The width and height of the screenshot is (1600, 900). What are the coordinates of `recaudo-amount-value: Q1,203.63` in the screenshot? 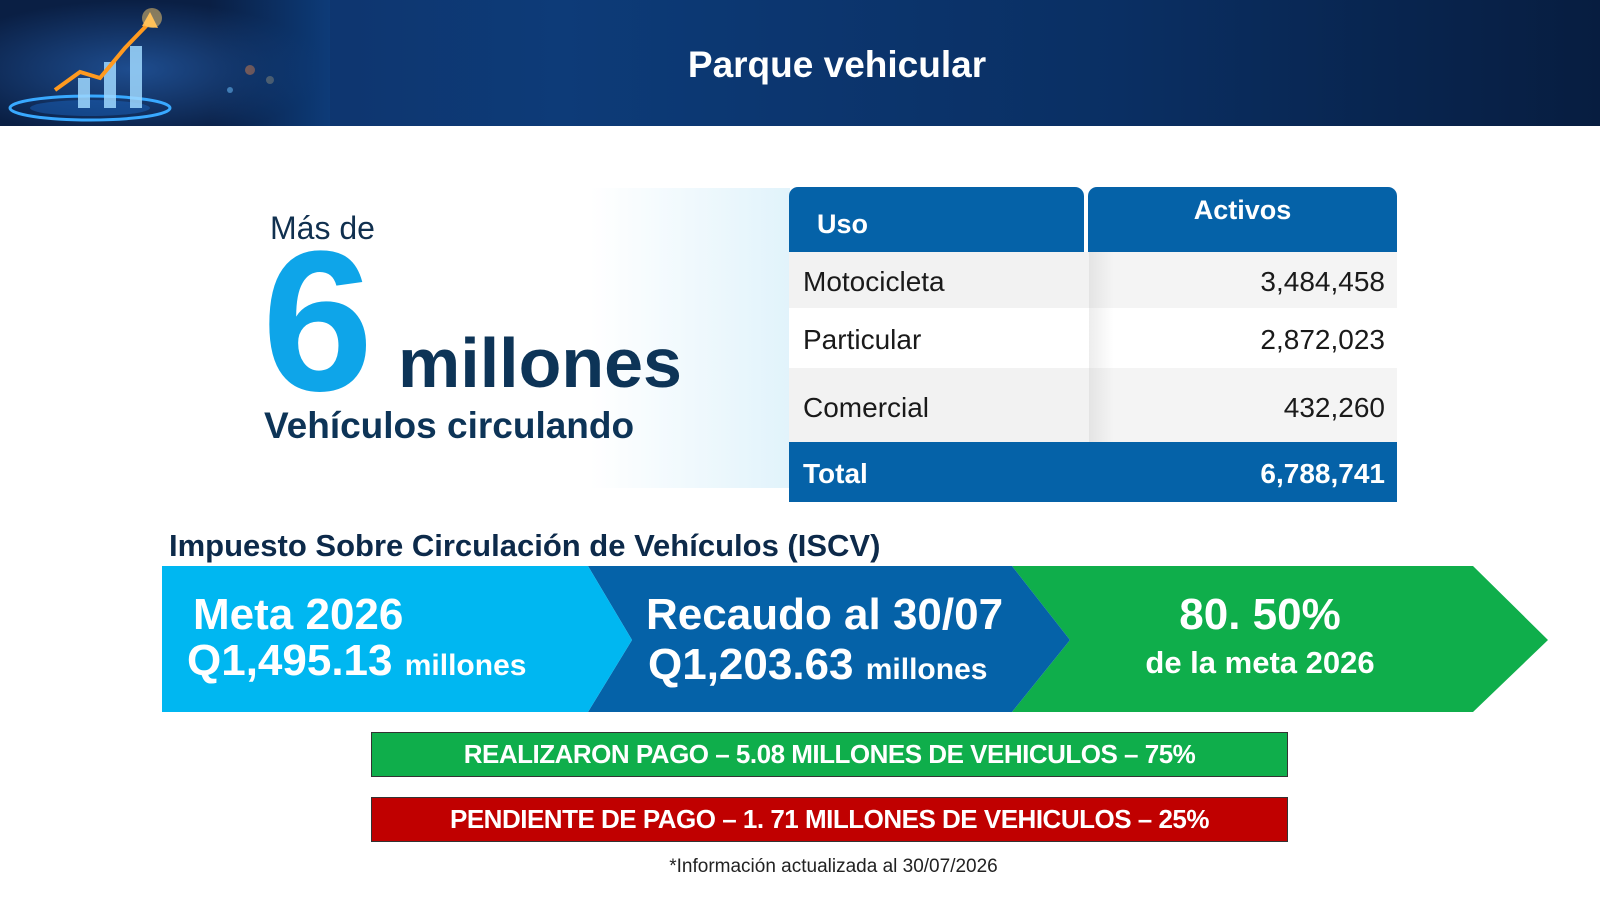 It's located at (751, 664).